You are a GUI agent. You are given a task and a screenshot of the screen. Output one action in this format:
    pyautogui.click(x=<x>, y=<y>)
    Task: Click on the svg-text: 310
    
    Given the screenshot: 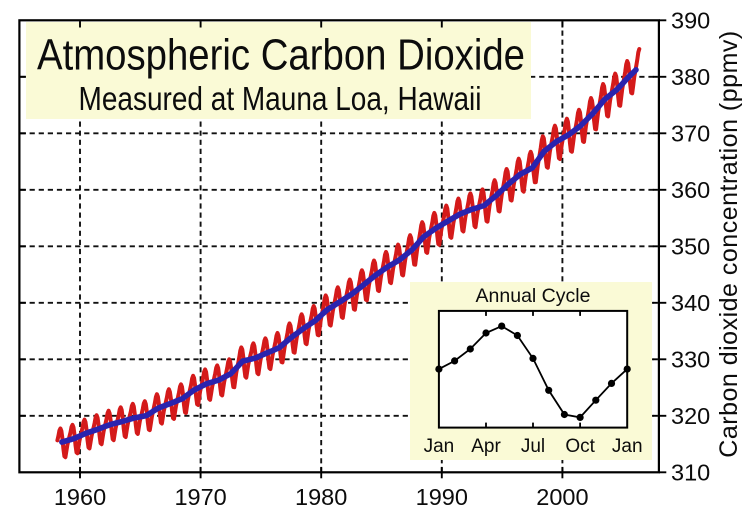 What is the action you would take?
    pyautogui.click(x=690, y=473)
    